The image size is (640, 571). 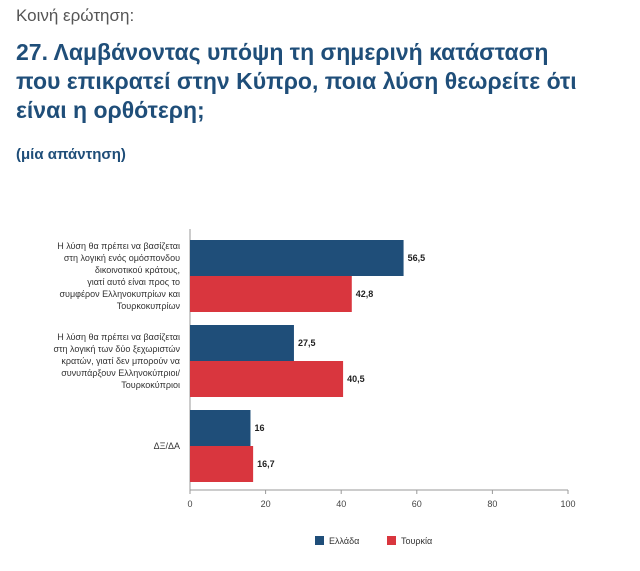 What do you see at coordinates (356, 379) in the screenshot?
I see `value-label: 40,5` at bounding box center [356, 379].